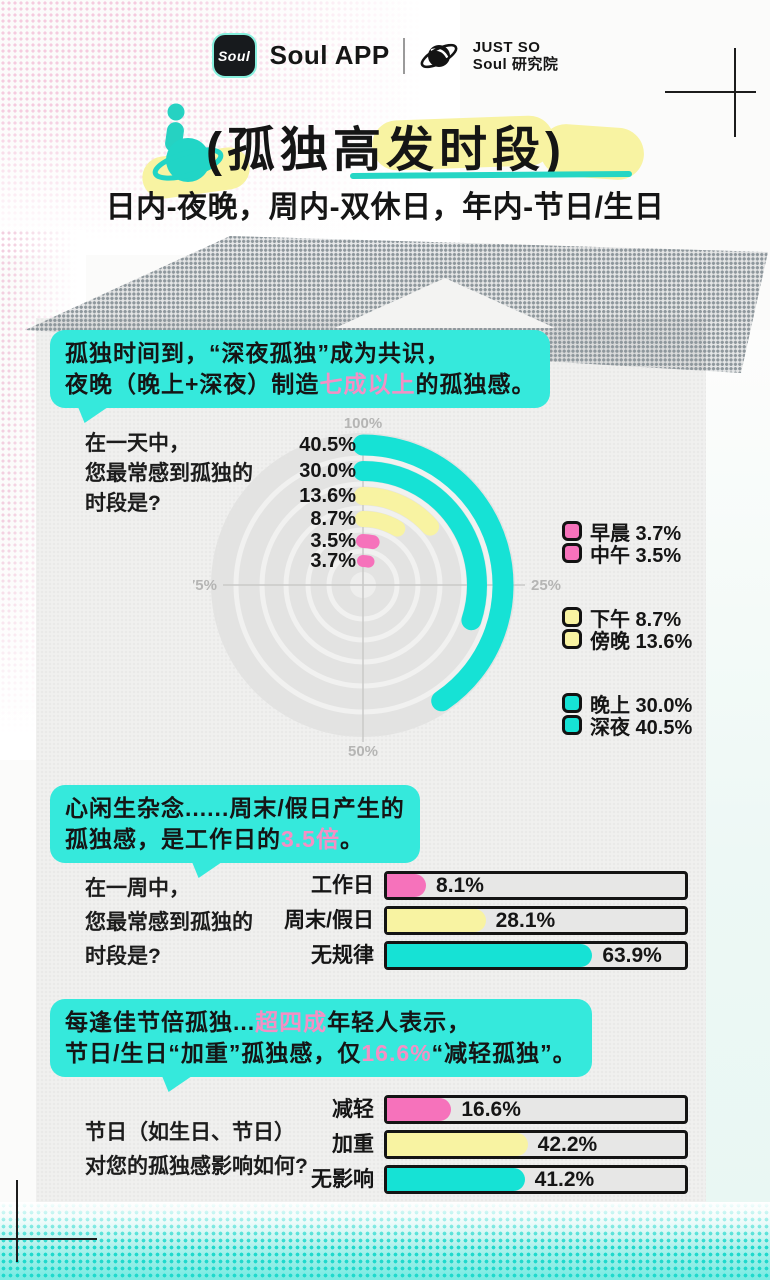 Image resolution: width=770 pixels, height=1280 pixels. I want to click on question-week: 在一周中， 您最常感到孤独的 时段是?, so click(169, 923).